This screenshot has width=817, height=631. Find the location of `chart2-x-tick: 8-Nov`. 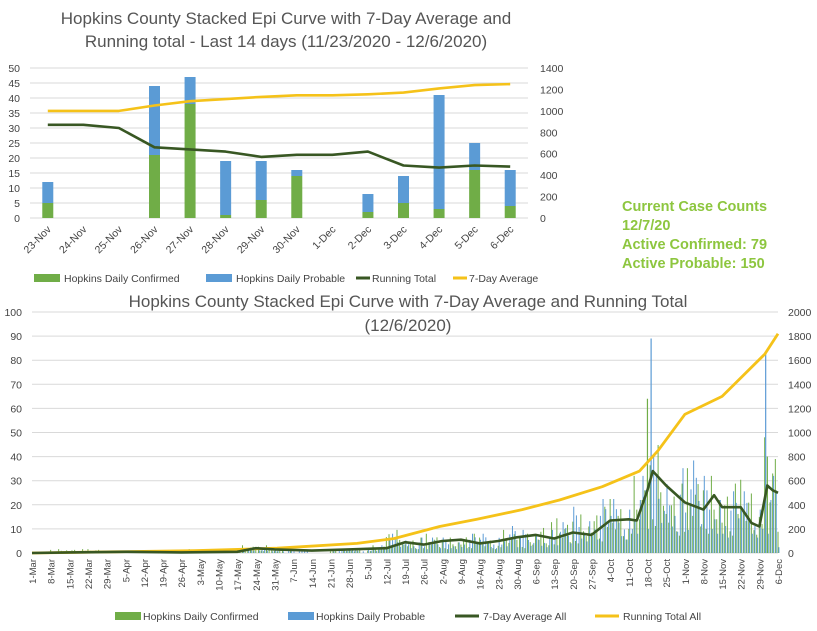

chart2-x-tick: 8-Nov is located at coordinates (704, 572).